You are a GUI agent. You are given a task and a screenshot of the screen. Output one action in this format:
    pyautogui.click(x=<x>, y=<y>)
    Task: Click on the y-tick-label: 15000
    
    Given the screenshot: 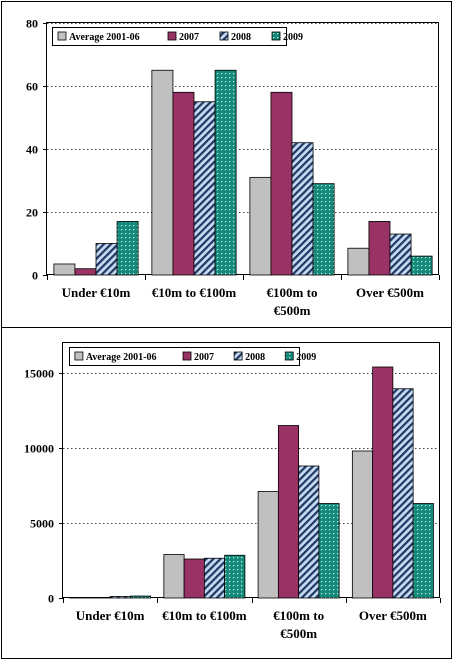 What is the action you would take?
    pyautogui.click(x=39, y=374)
    